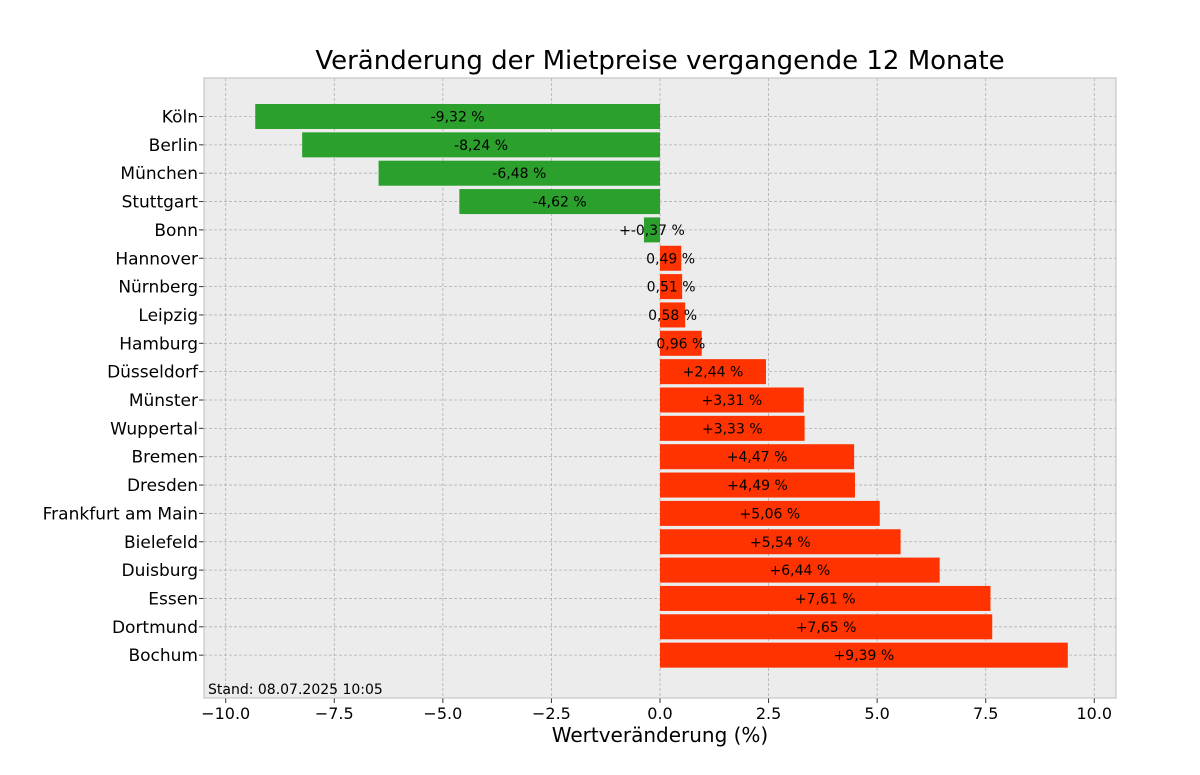  I want to click on data-label: +3,31 %, so click(732, 401).